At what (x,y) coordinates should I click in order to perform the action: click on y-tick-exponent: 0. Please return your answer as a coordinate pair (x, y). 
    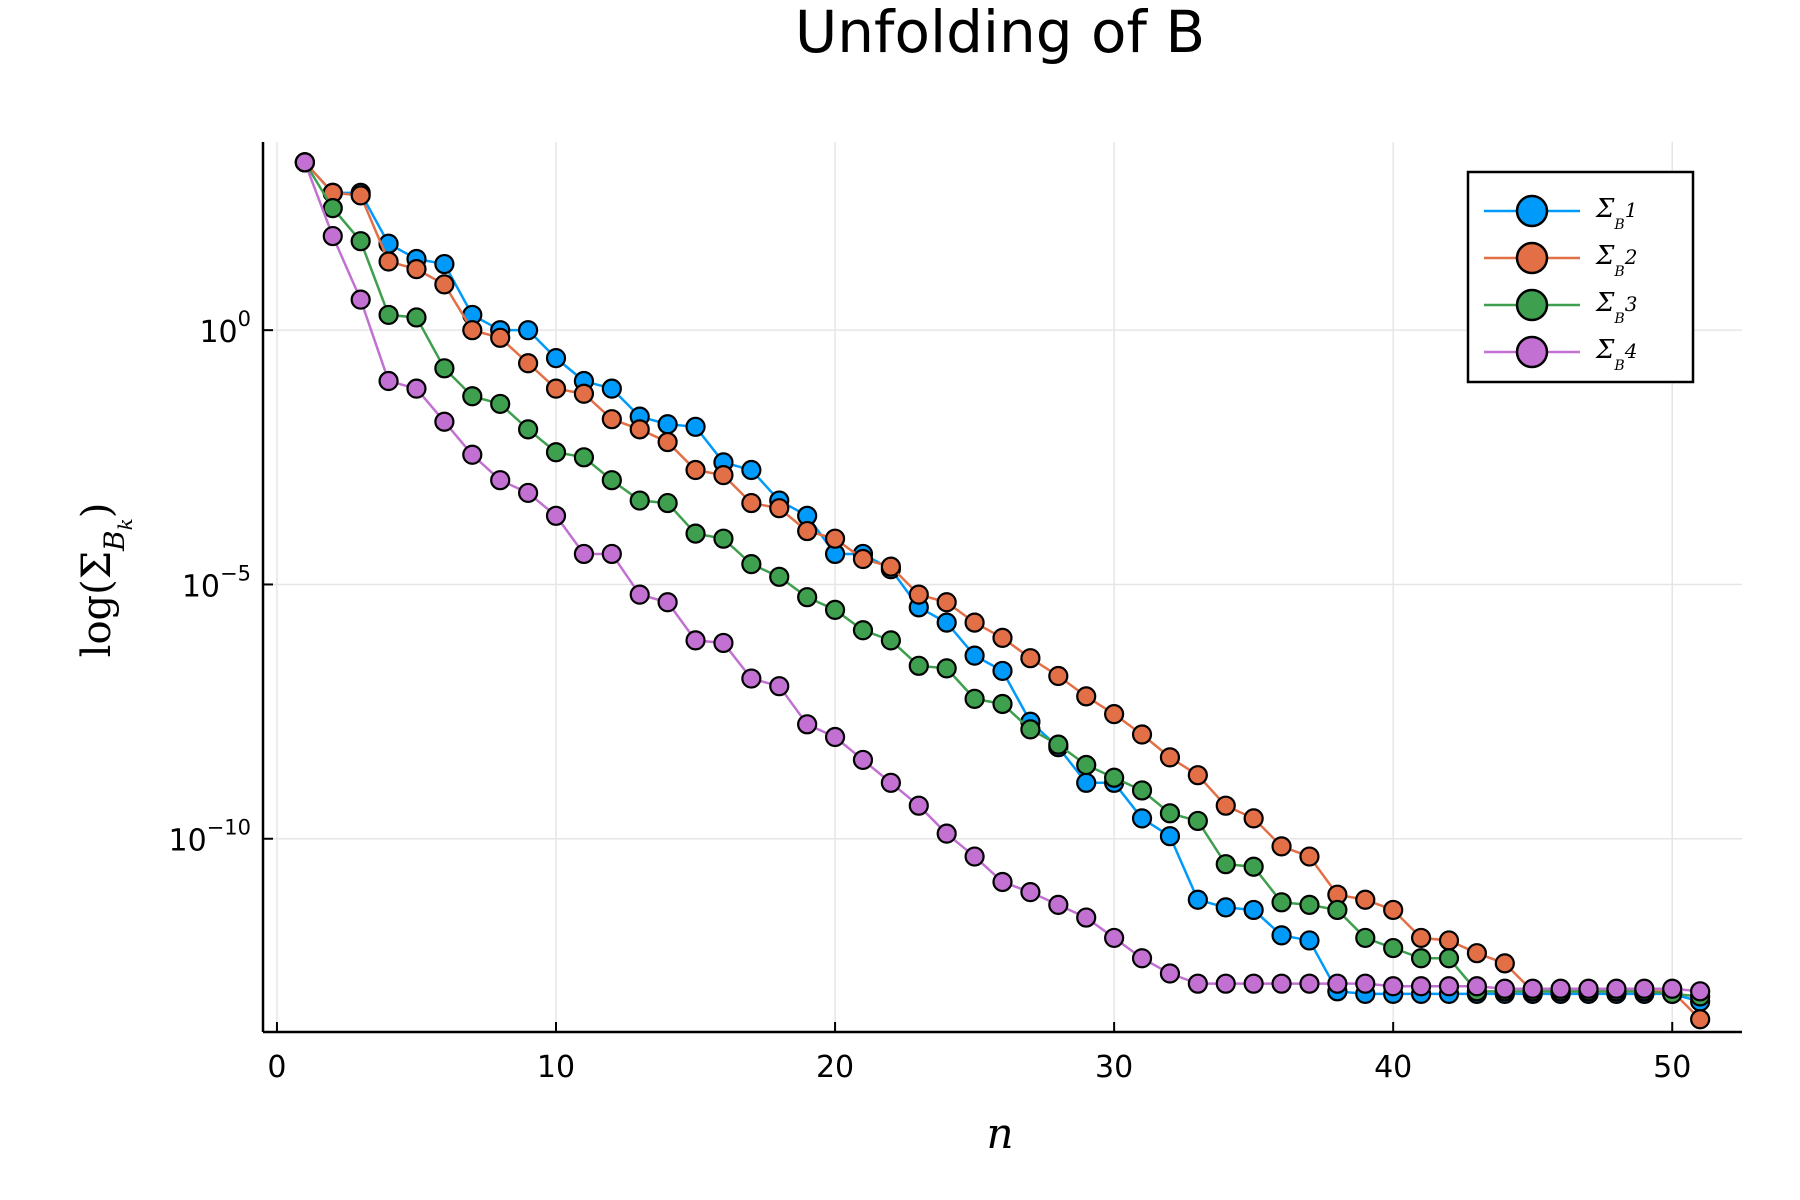
    Looking at the image, I should click on (244, 319).